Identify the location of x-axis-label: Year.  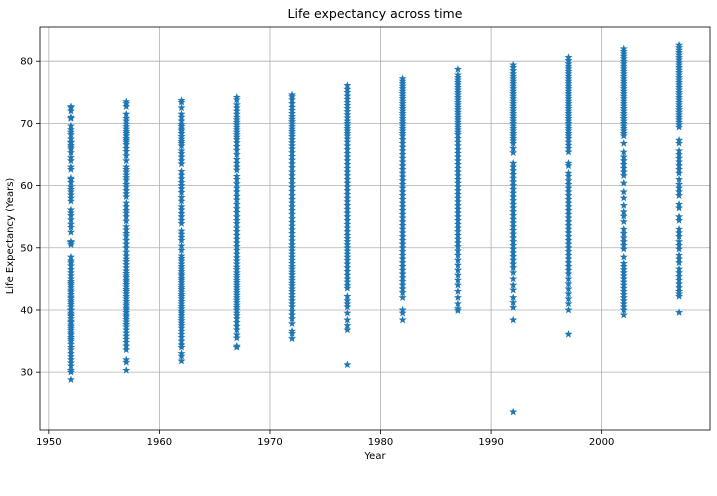
(374, 456).